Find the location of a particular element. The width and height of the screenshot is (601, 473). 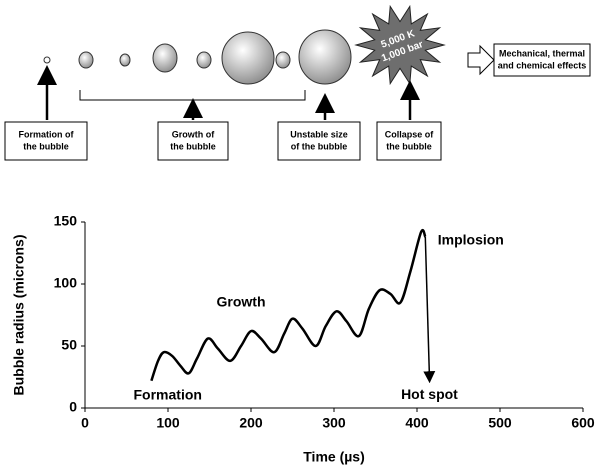

annotation: Hot spot is located at coordinates (429, 394).